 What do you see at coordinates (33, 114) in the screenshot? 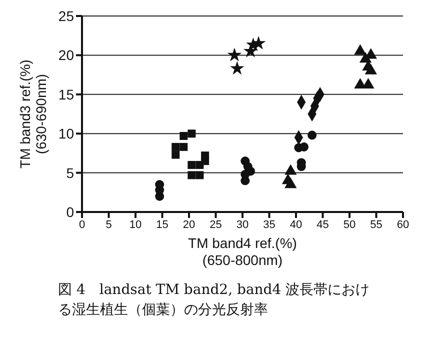
I see `y-axis-title: TM band3 ref.(%) (630-690nm)` at bounding box center [33, 114].